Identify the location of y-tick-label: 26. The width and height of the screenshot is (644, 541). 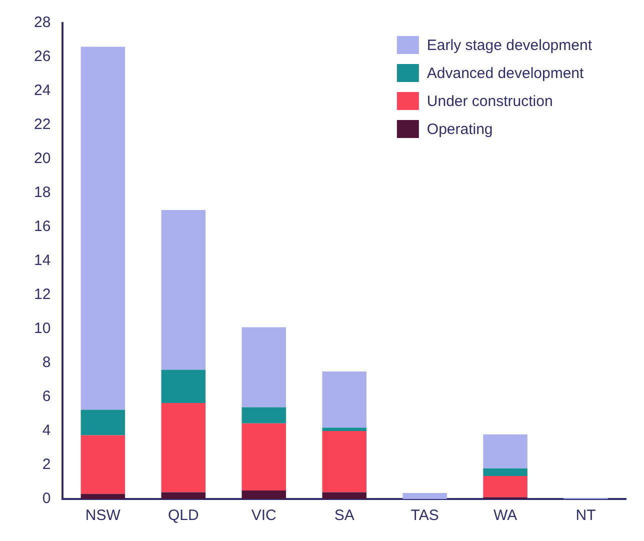
(42, 57).